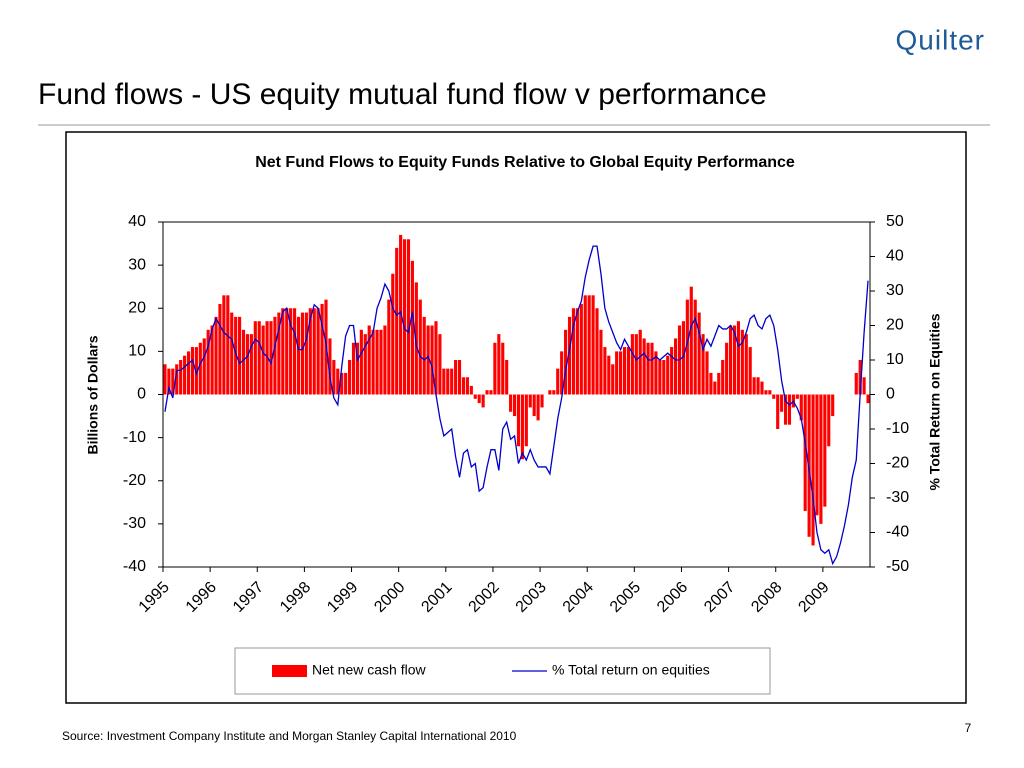 The image size is (1024, 768). Describe the element at coordinates (369, 670) in the screenshot. I see `legend-label: Net new cash flow` at that location.